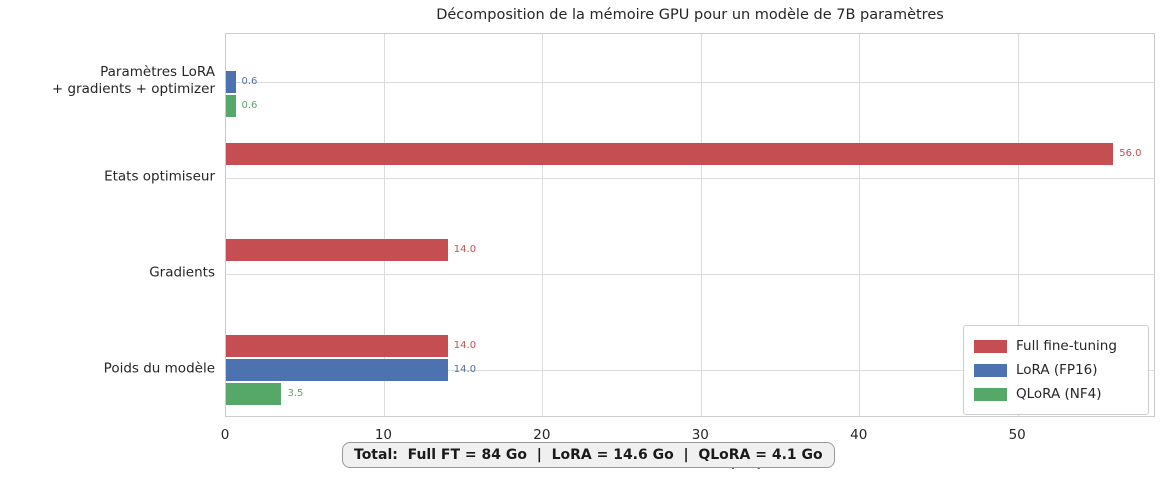 The height and width of the screenshot is (482, 1165). What do you see at coordinates (182, 272) in the screenshot?
I see `y-category-label-line: Gradients` at bounding box center [182, 272].